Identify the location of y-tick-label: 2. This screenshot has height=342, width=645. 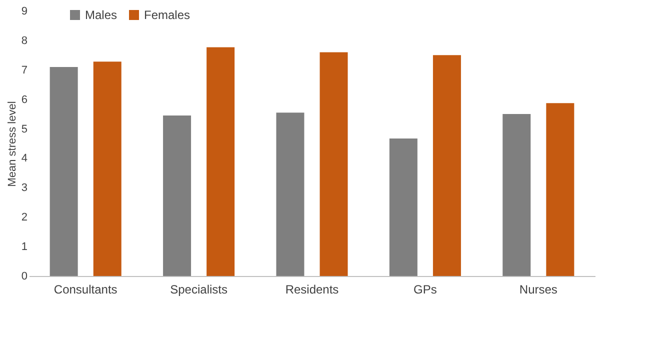
(24, 218).